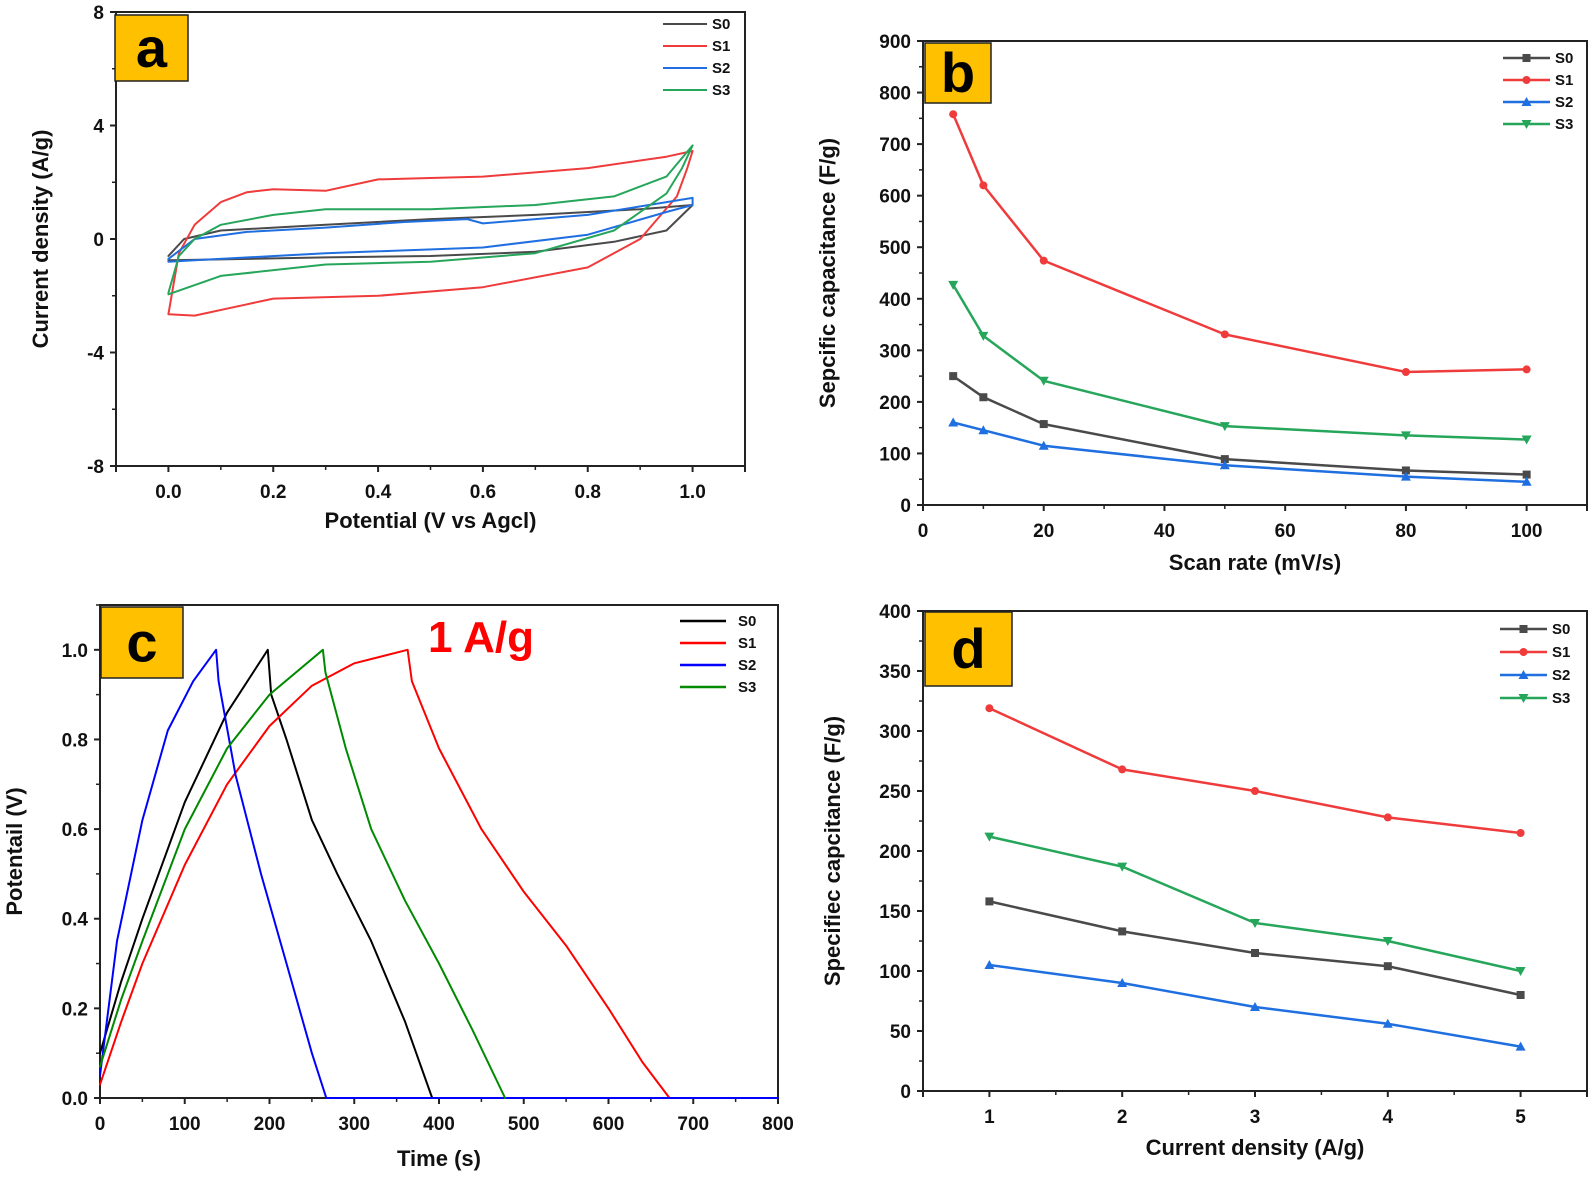  I want to click on x-tick-label: 100, so click(1527, 531).